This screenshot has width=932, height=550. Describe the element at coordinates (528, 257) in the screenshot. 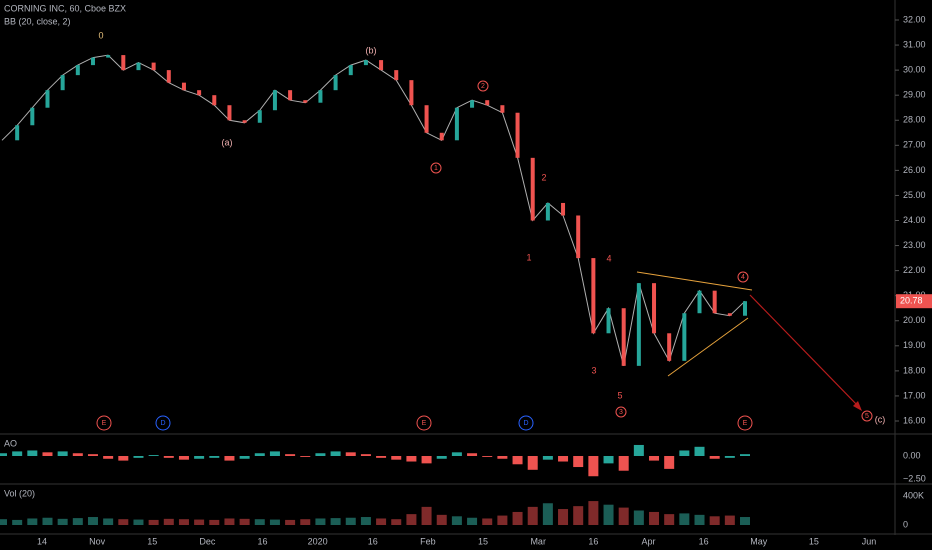

I see `wave-label: 1` at that location.